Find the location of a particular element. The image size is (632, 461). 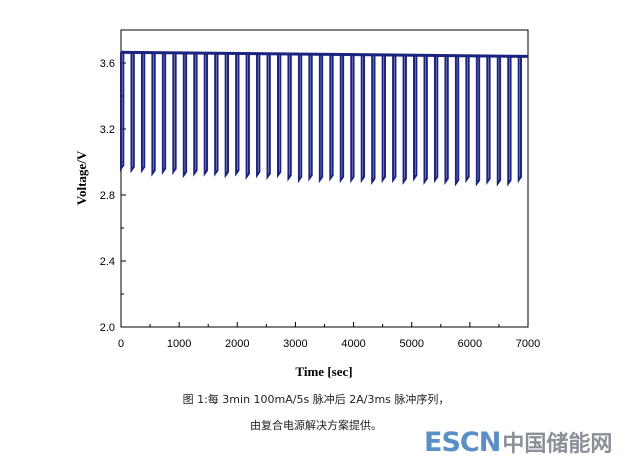

watermark-brand: ESCN is located at coordinates (462, 442).